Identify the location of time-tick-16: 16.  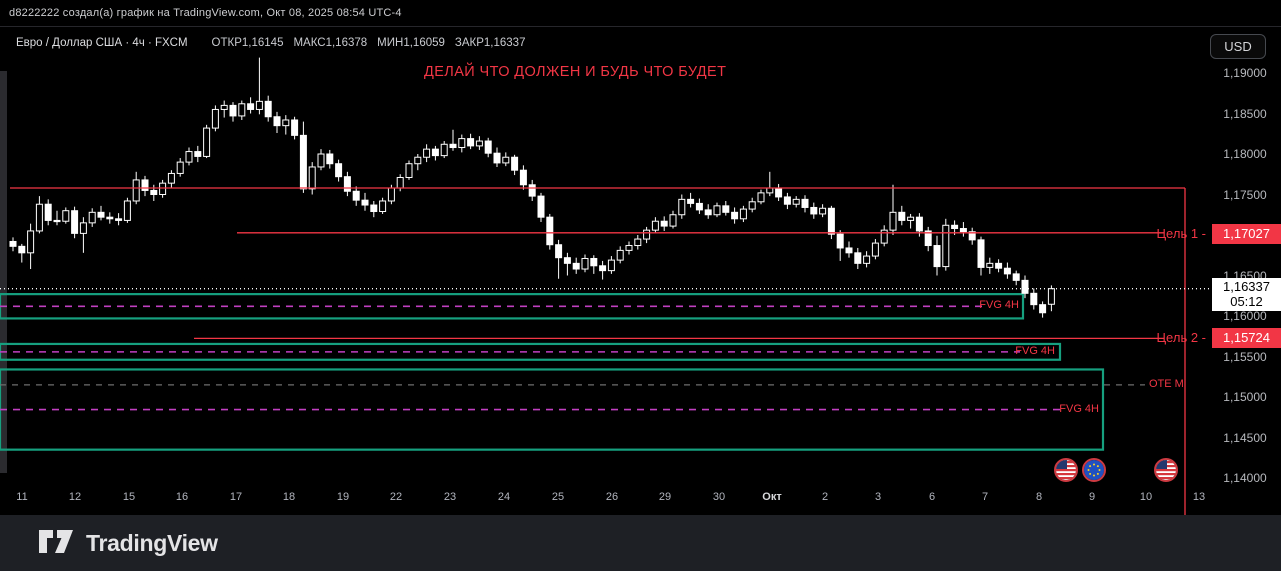
(182, 497).